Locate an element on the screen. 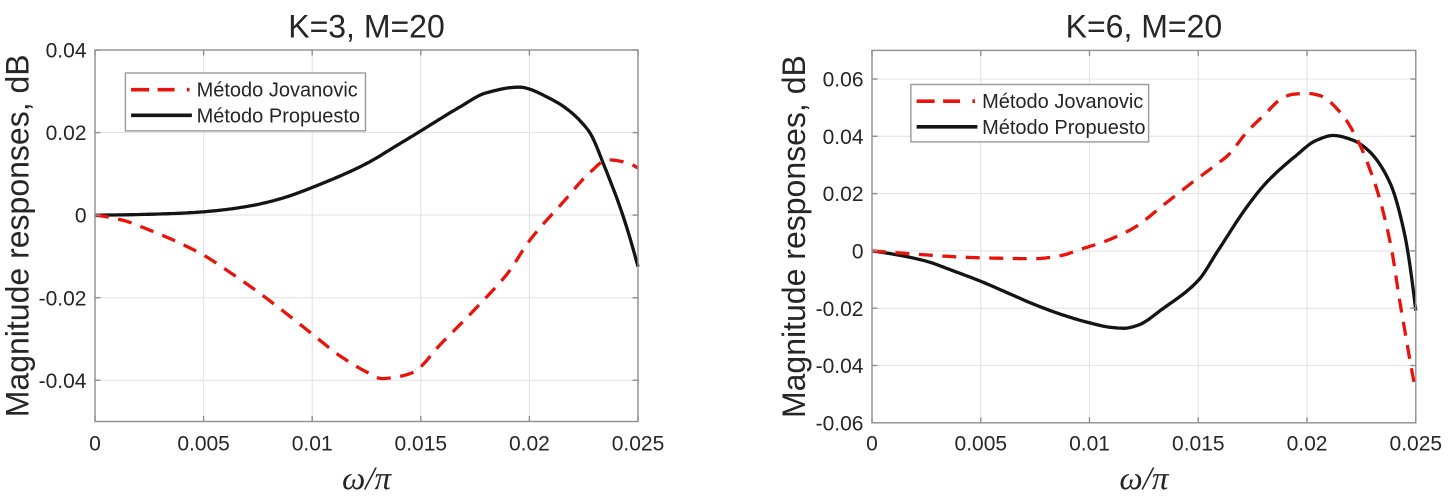 The height and width of the screenshot is (498, 1449). svg-text: 0.06 is located at coordinates (843, 80).